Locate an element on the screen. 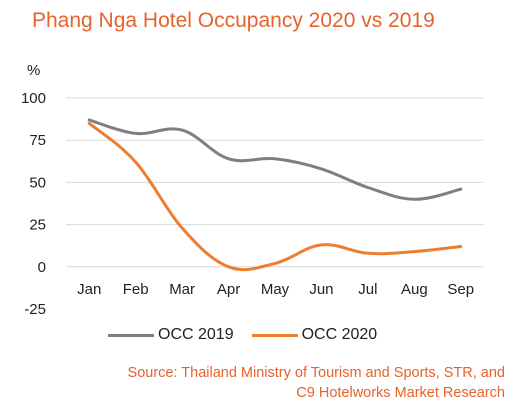 The width and height of the screenshot is (519, 416). y-axis-tick-labels: 100 75 50 25 0 -25 is located at coordinates (33, 204).